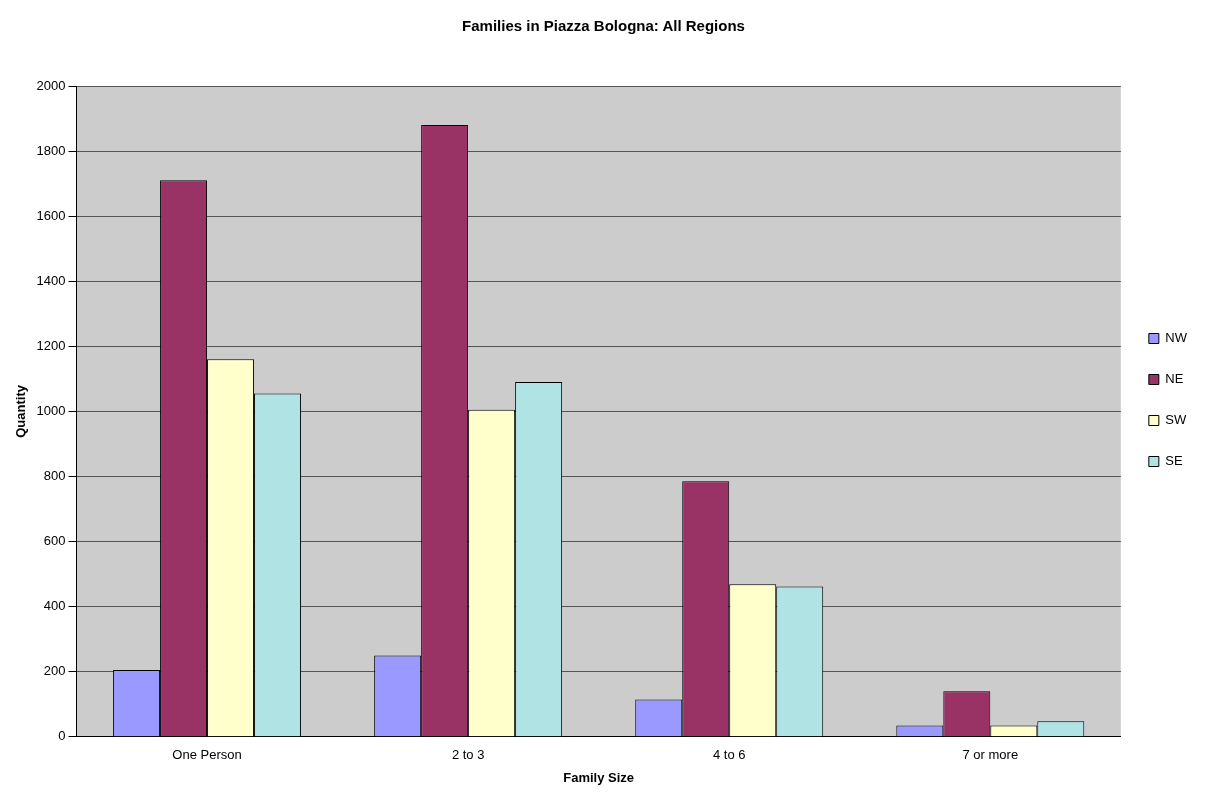 This screenshot has height=800, width=1207. Describe the element at coordinates (54, 606) in the screenshot. I see `y-tick-label: 400` at that location.